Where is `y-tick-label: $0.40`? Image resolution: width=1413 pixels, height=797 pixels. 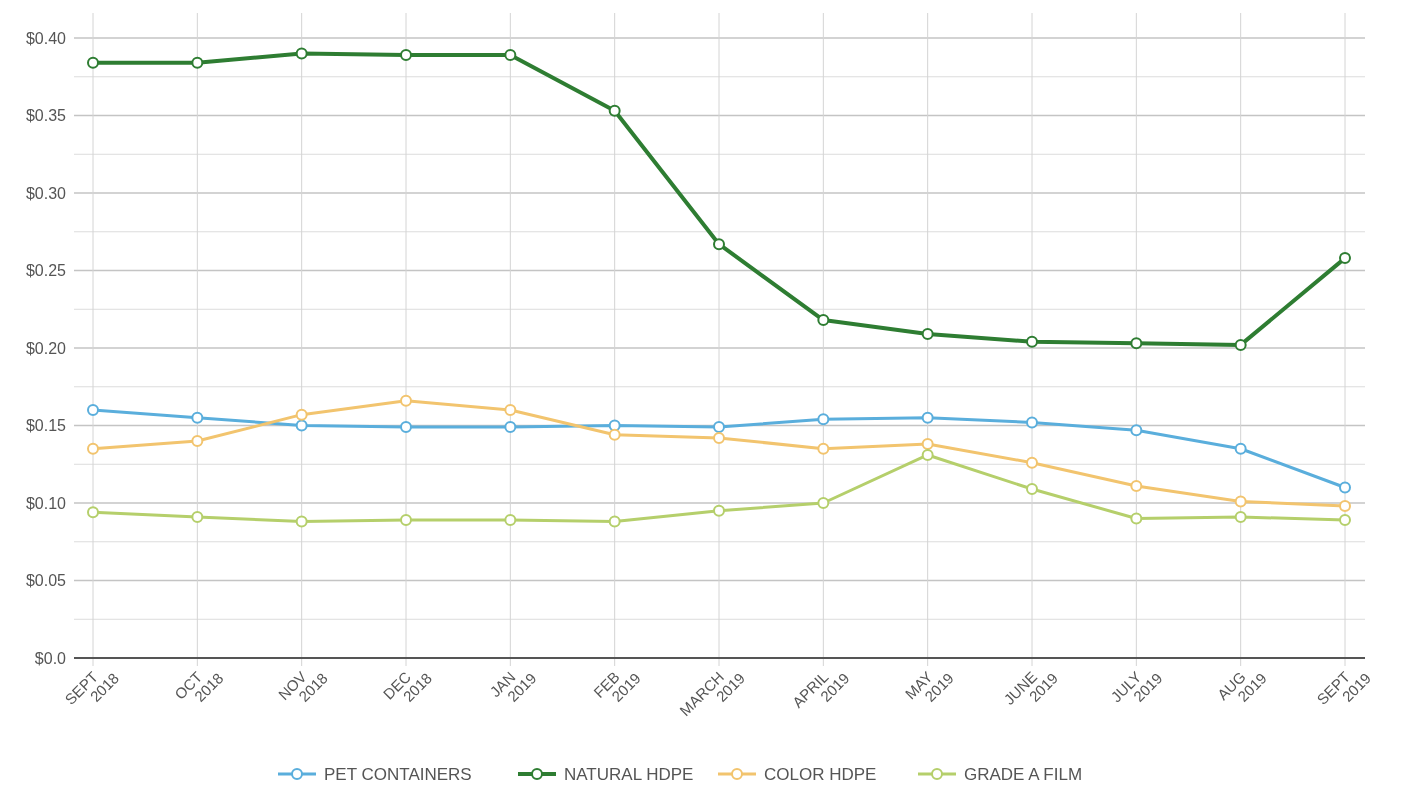
y-tick-label: $0.40 is located at coordinates (46, 38).